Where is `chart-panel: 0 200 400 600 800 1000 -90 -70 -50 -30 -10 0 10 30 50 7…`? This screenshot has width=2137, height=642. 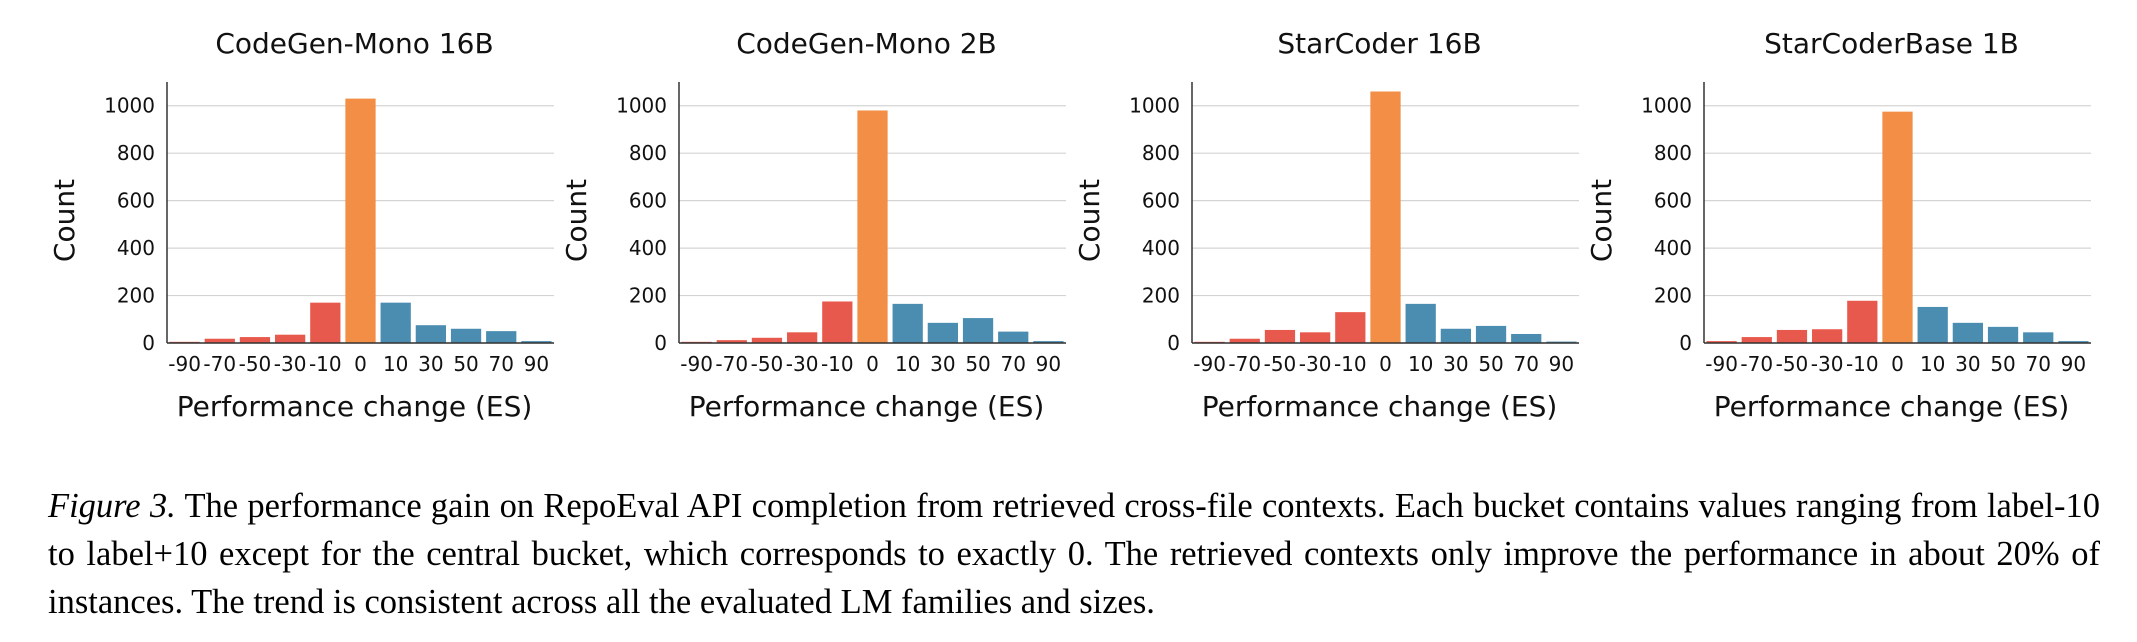 chart-panel: 0 200 400 600 800 1000 -90 -70 -50 -30 -10 0 10 30 50 7… is located at coordinates (813, 225).